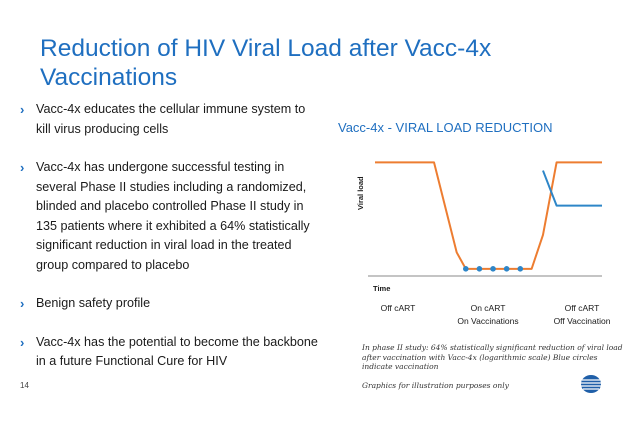 Image resolution: width=640 pixels, height=422 pixels. Describe the element at coordinates (435, 385) in the screenshot. I see `illustration-note: Graphics for illustration purposes only` at that location.